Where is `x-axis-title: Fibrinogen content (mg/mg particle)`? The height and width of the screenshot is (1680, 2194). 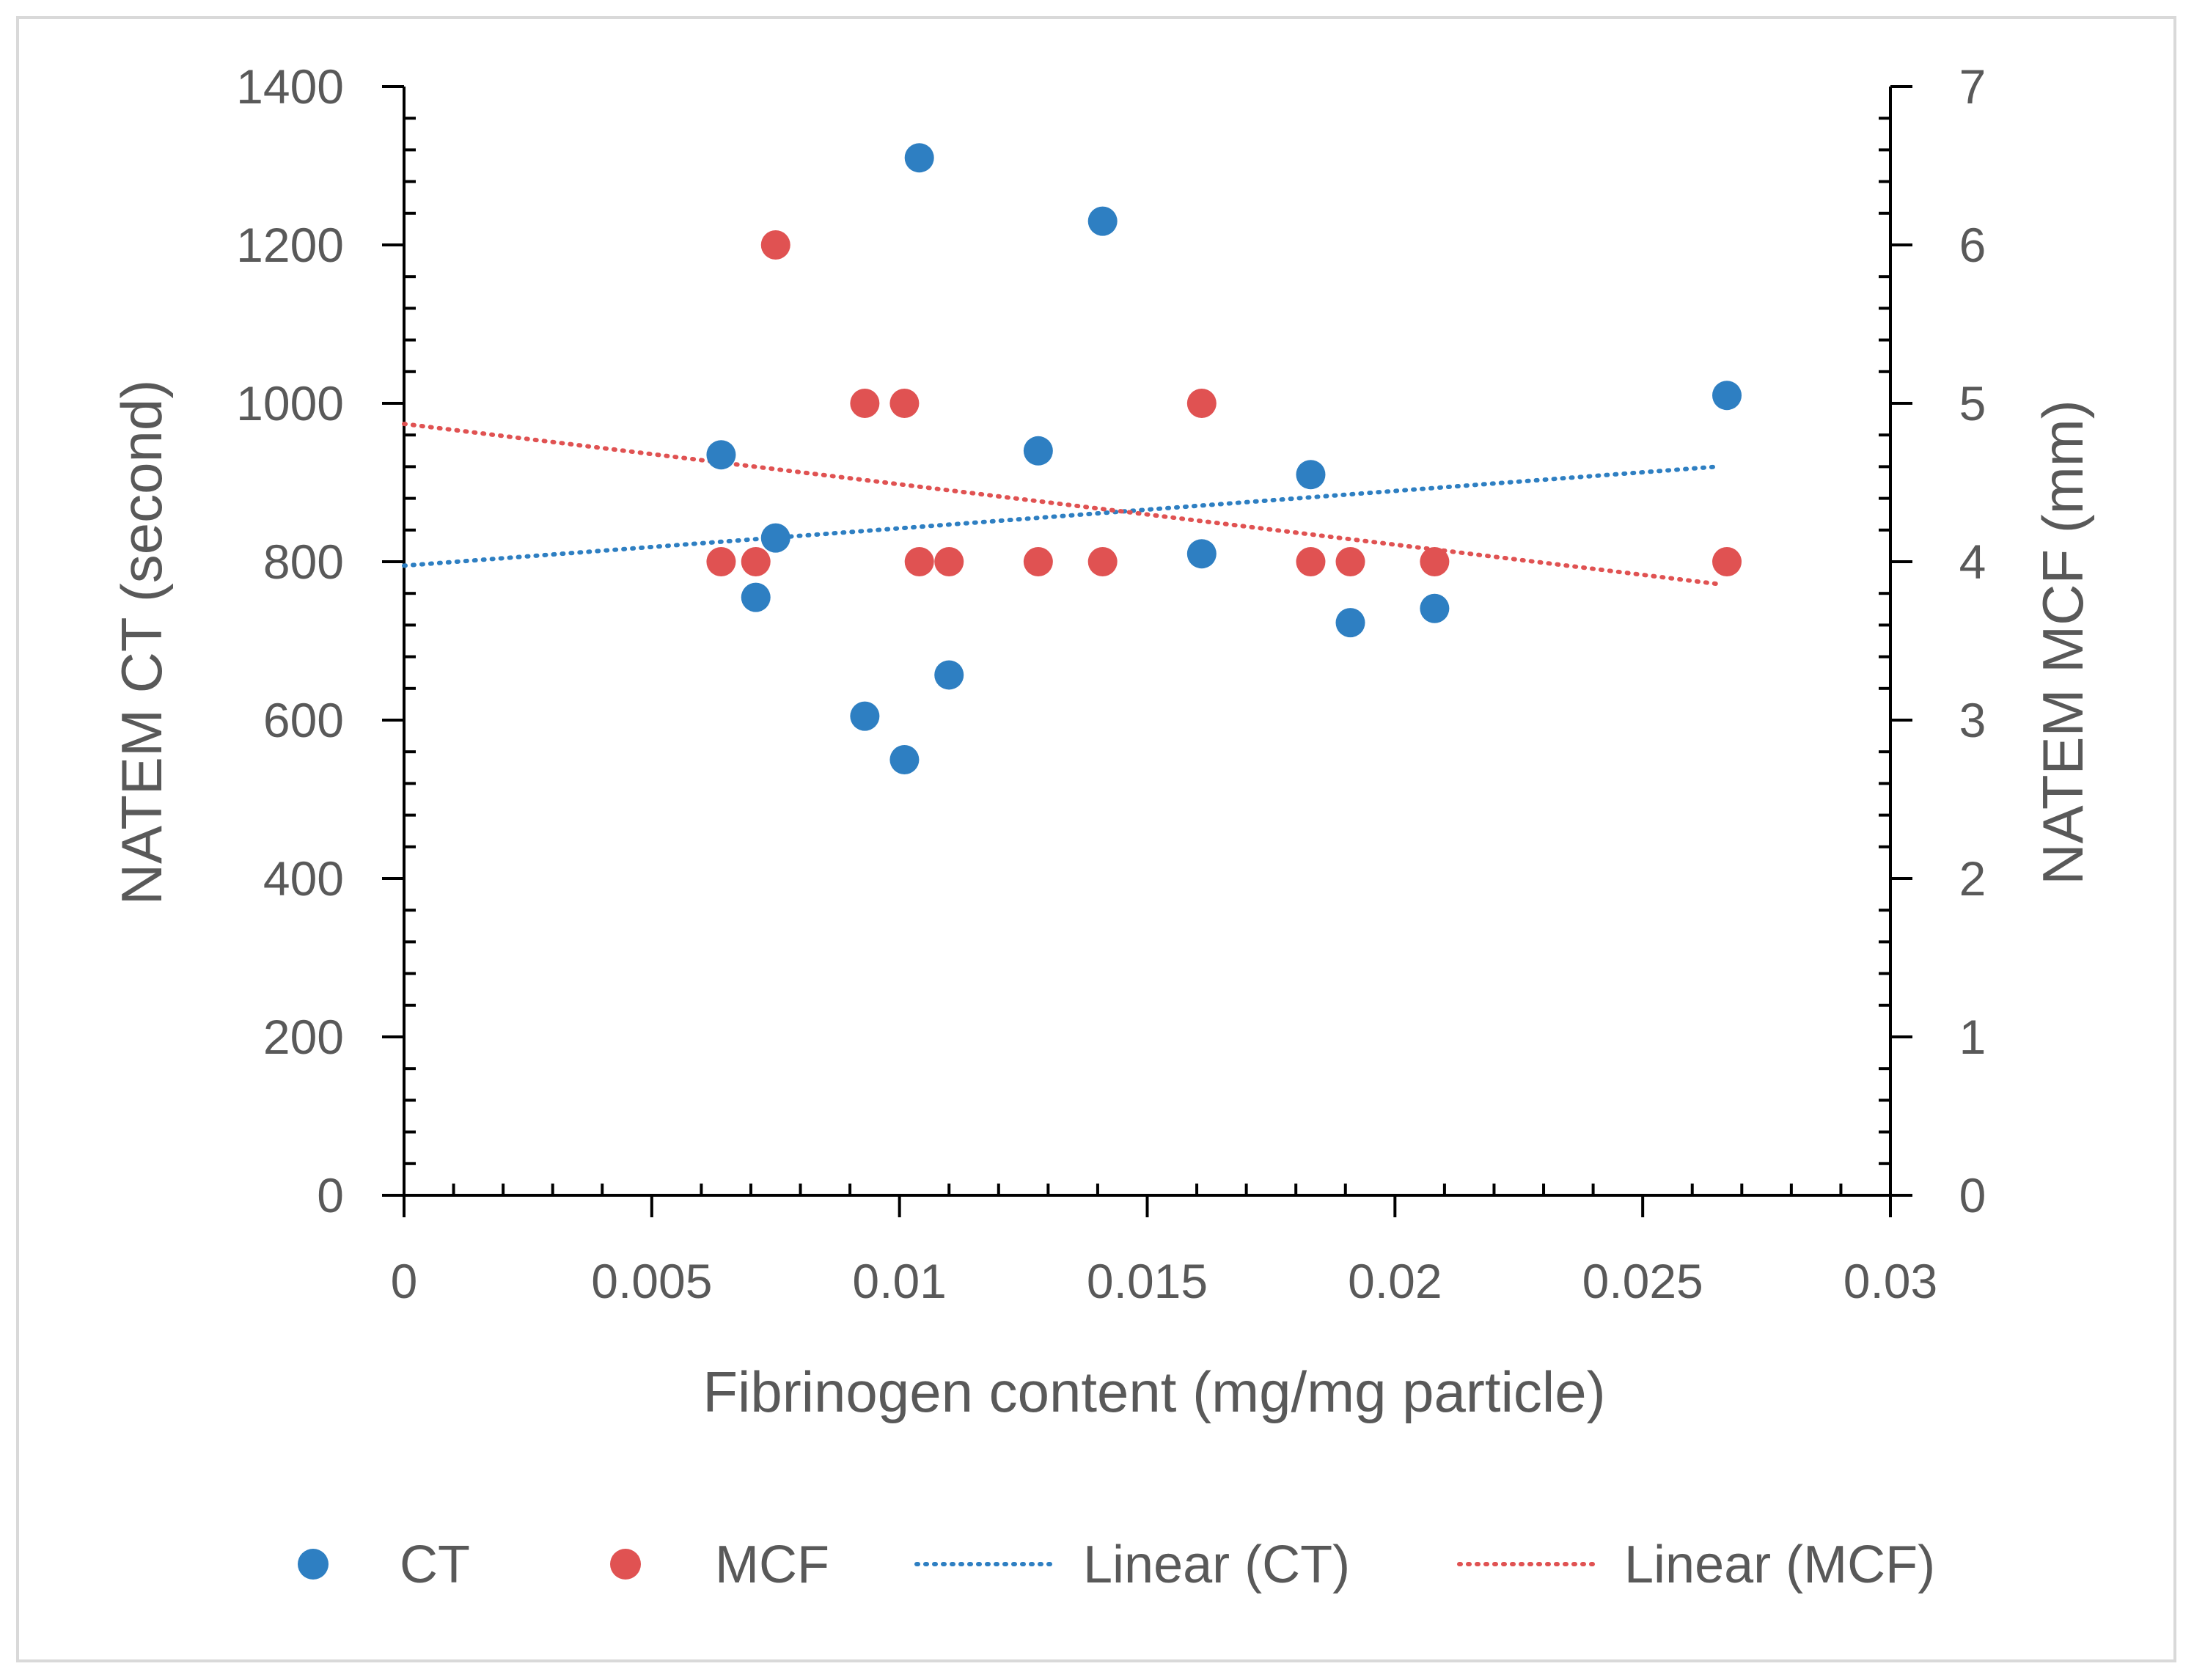 x-axis-title: Fibrinogen content (mg/mg particle) is located at coordinates (1153, 1392).